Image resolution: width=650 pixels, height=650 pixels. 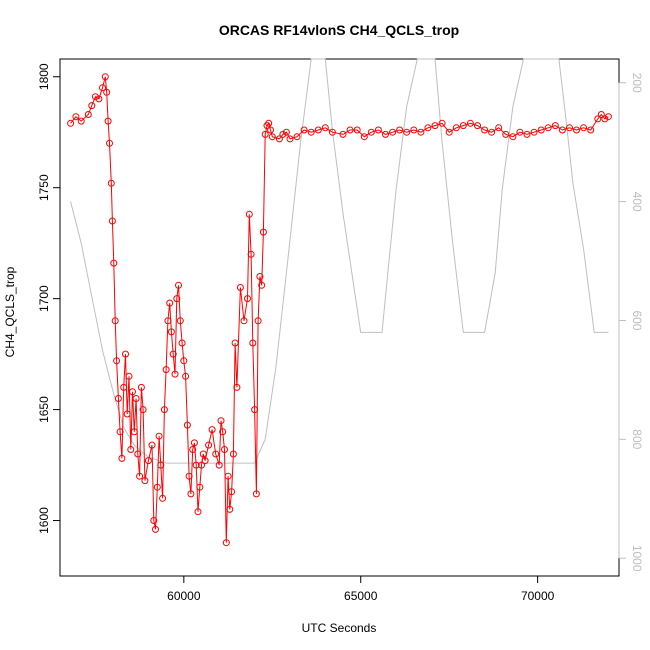 What do you see at coordinates (10, 311) in the screenshot?
I see `y-axis-label: CH4_QCLS_trop` at bounding box center [10, 311].